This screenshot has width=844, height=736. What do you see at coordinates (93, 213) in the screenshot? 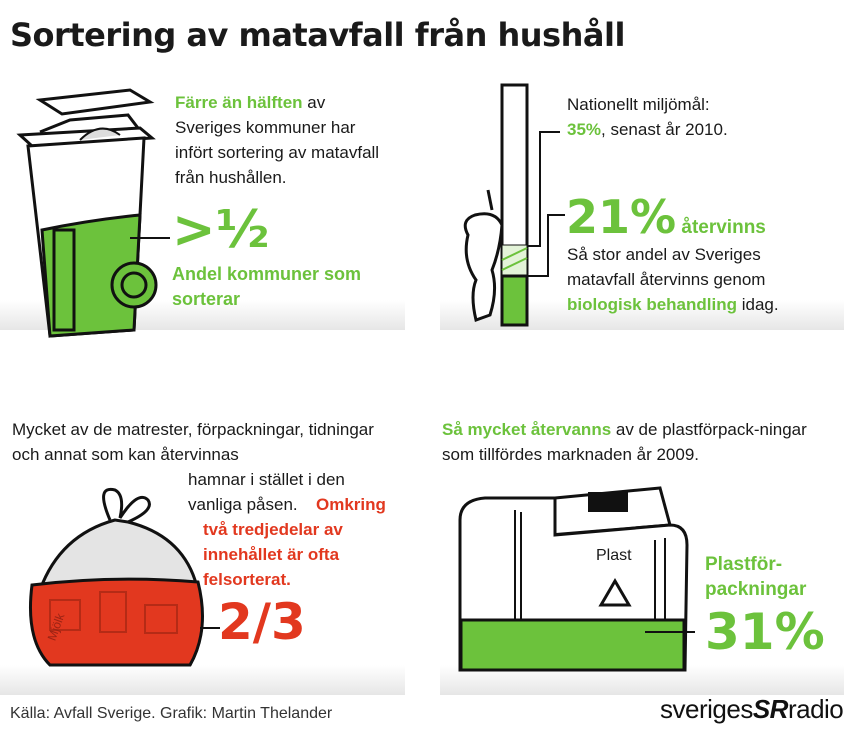
I see `compost-bin-illustration` at bounding box center [93, 213].